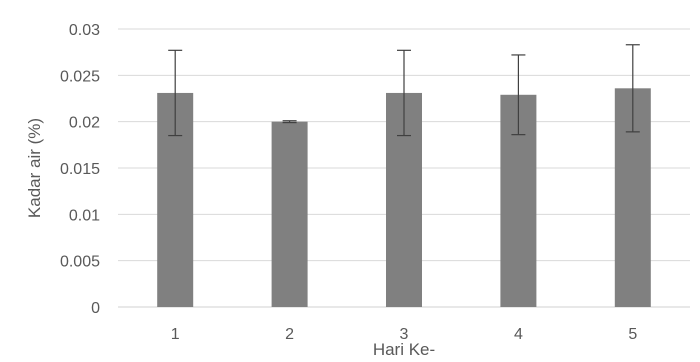 Image resolution: width=700 pixels, height=362 pixels. I want to click on y-tick-label: 0.015, so click(80, 169).